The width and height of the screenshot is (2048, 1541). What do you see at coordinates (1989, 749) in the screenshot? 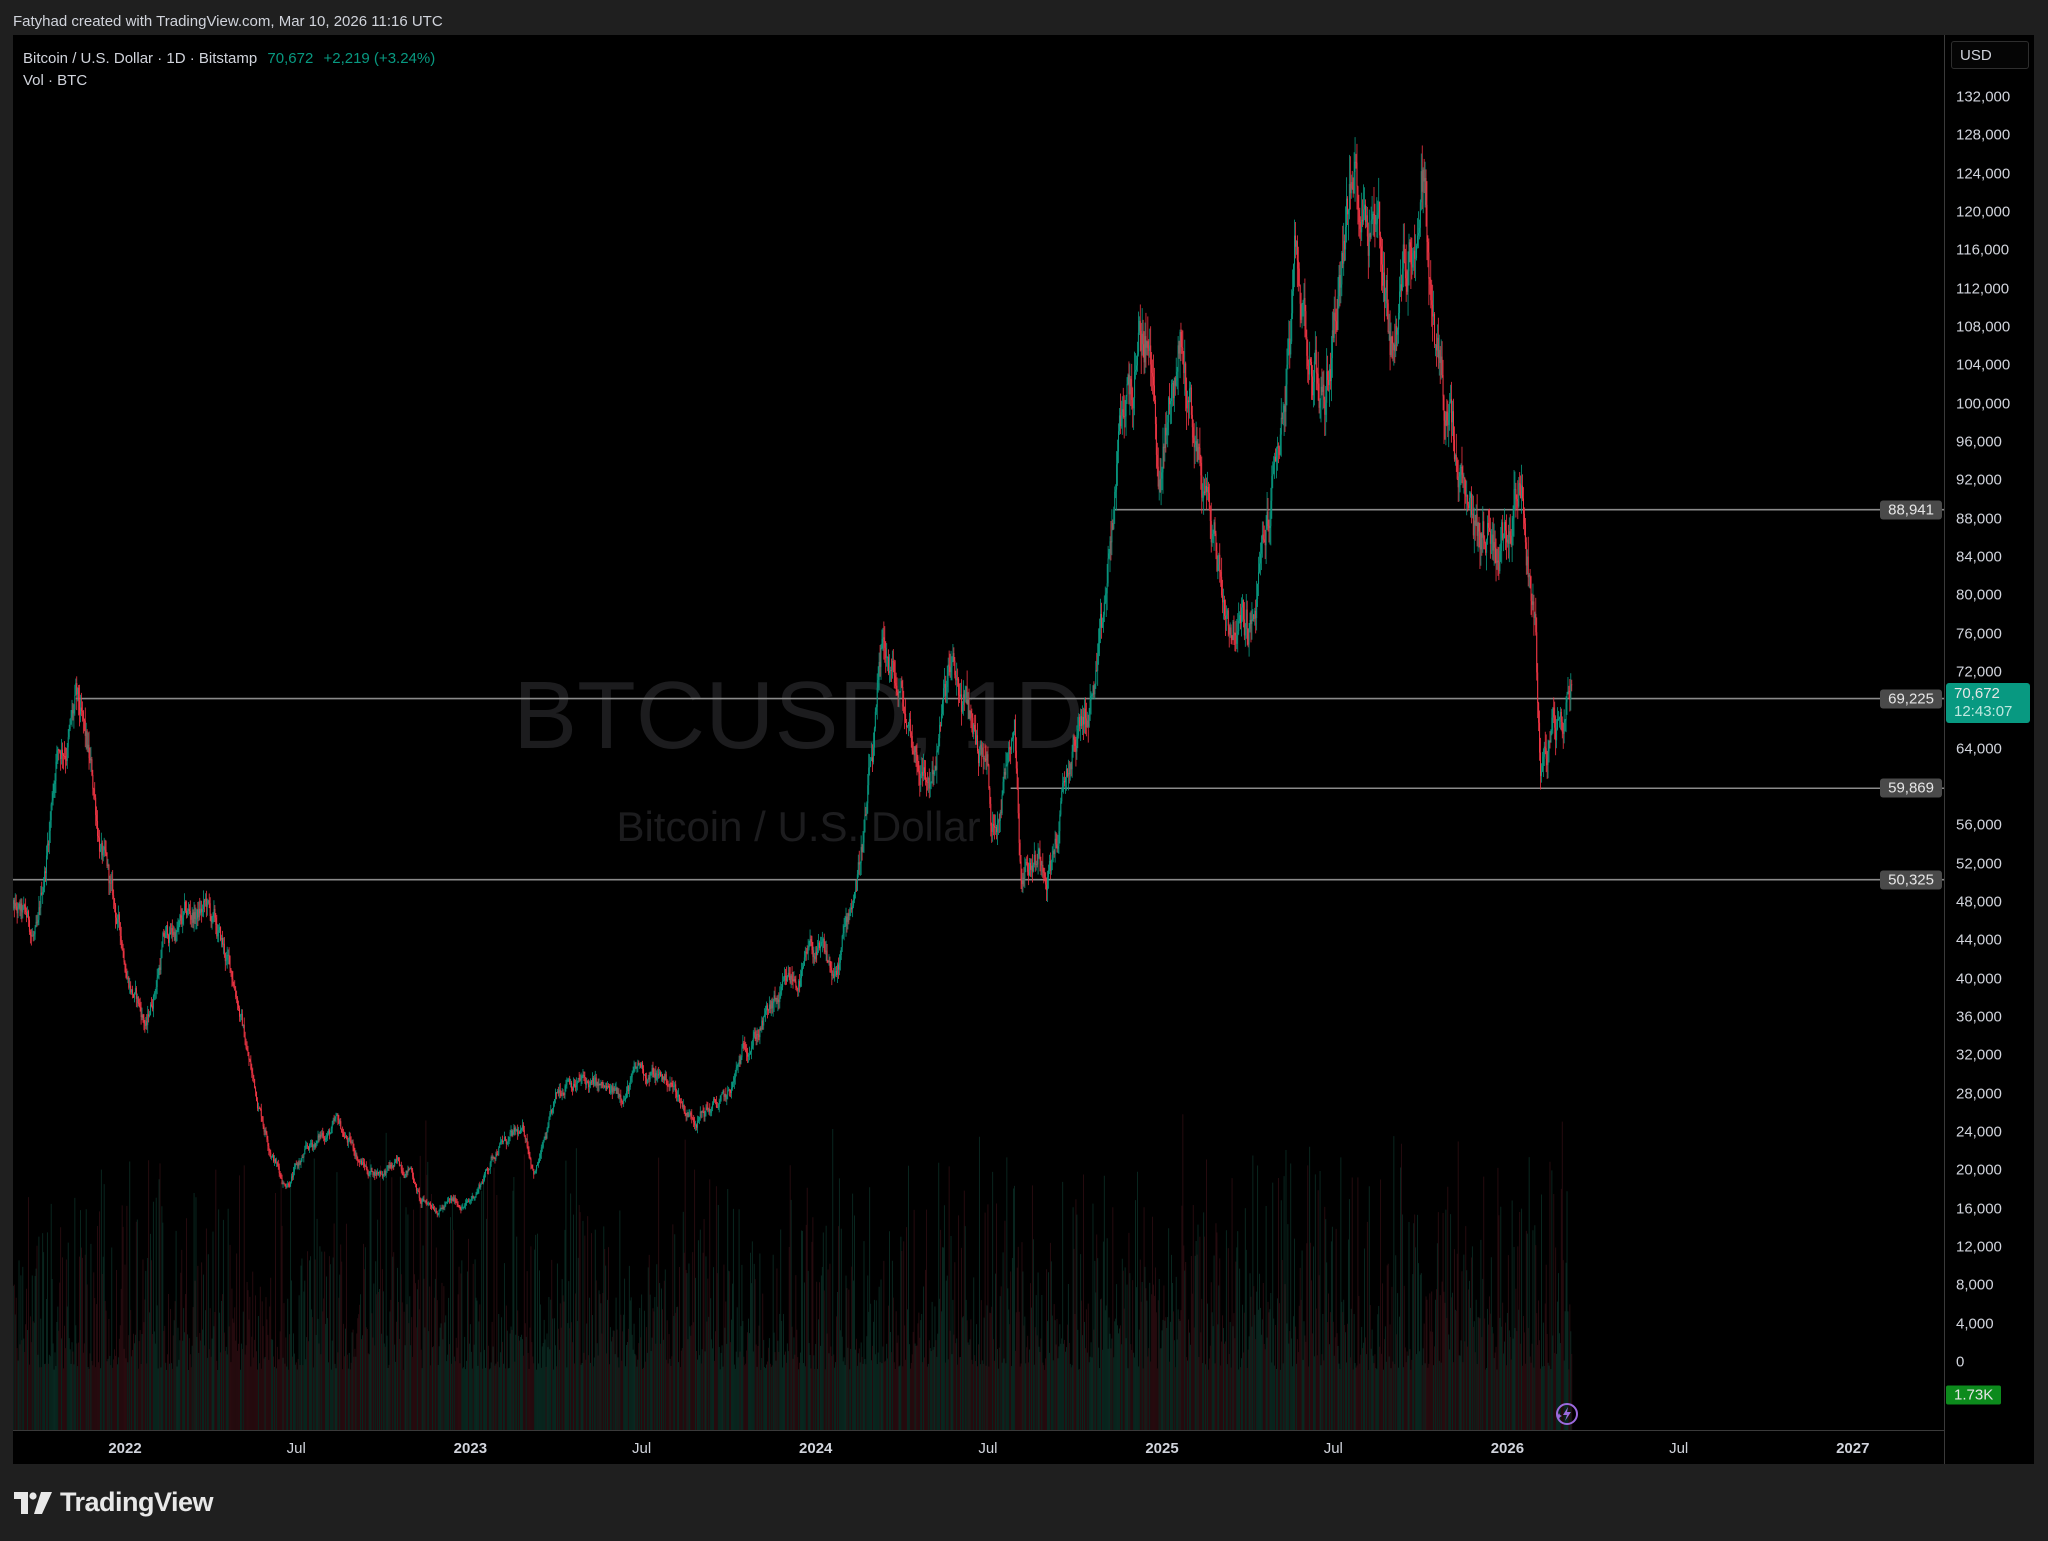
I see `price-axis` at bounding box center [1989, 749].